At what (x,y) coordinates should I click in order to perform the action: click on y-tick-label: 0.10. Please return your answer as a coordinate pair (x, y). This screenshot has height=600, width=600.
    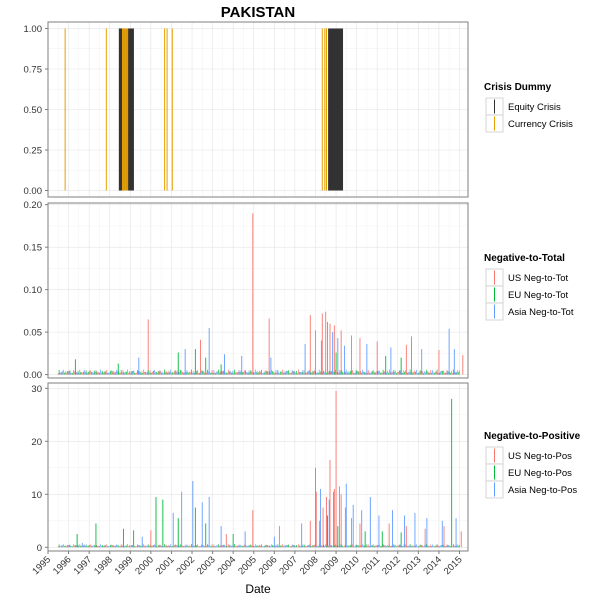
    Looking at the image, I should click on (33, 290).